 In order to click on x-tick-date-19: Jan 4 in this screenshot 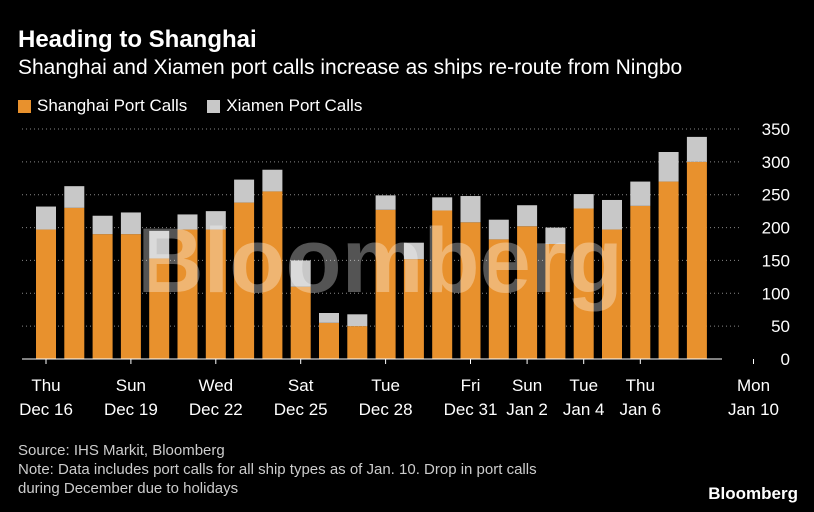, I will do `click(584, 409)`.